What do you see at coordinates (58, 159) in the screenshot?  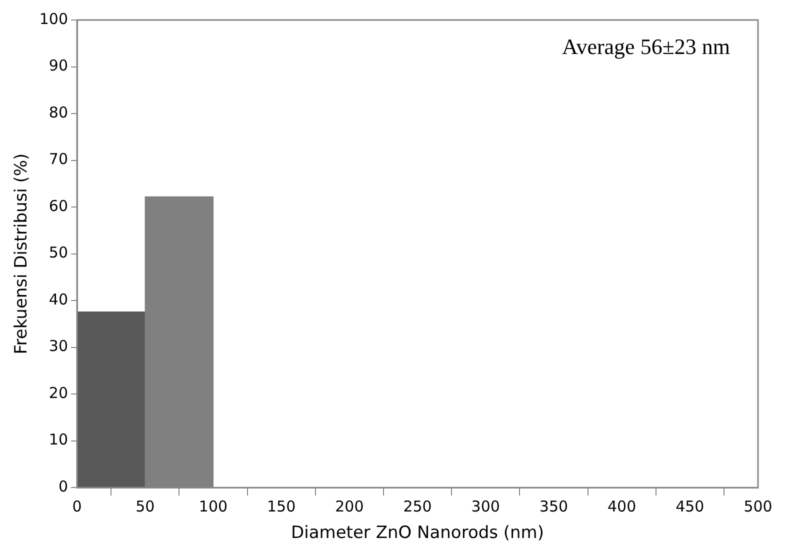 I see `y-tick-label: 70` at bounding box center [58, 159].